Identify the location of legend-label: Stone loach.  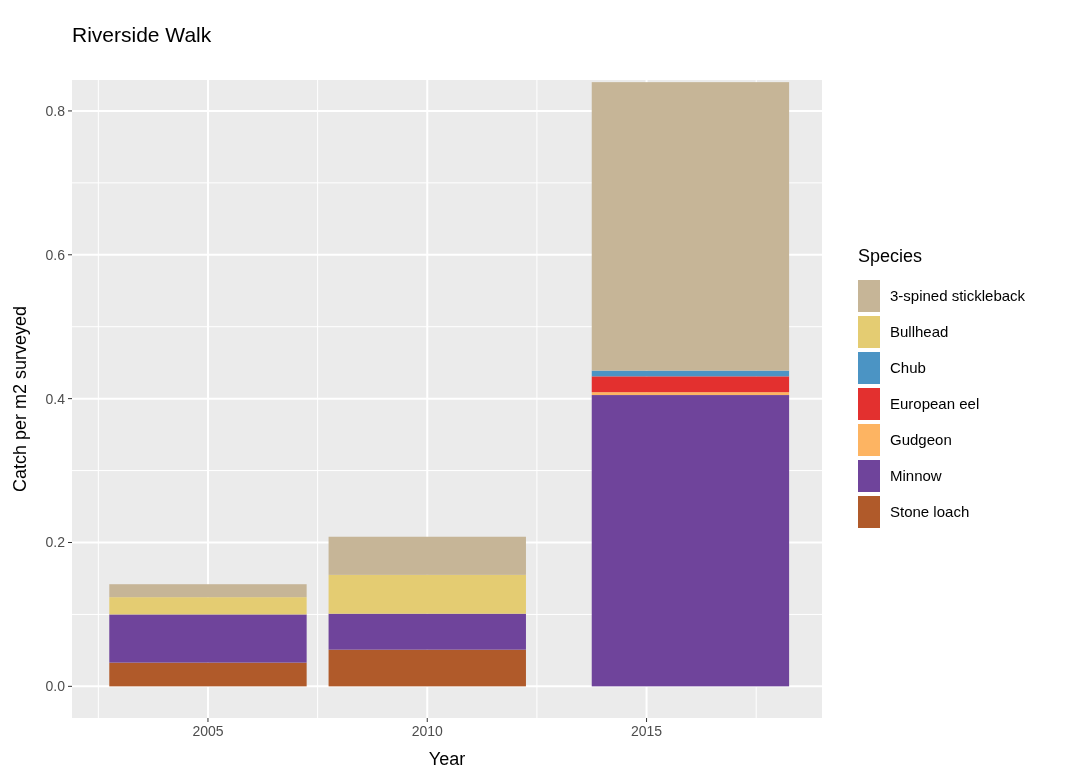
(930, 512).